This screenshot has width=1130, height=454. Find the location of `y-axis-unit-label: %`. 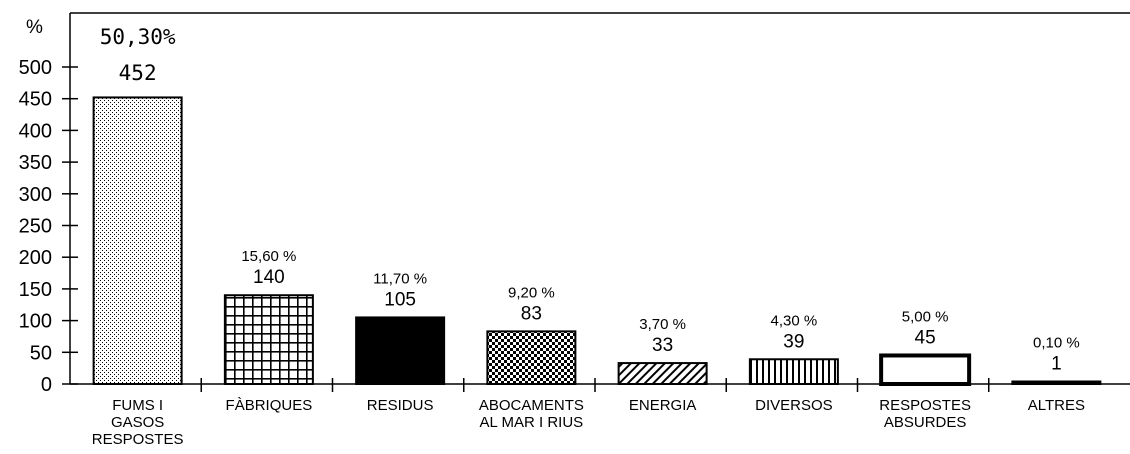

y-axis-unit-label: % is located at coordinates (34, 27).